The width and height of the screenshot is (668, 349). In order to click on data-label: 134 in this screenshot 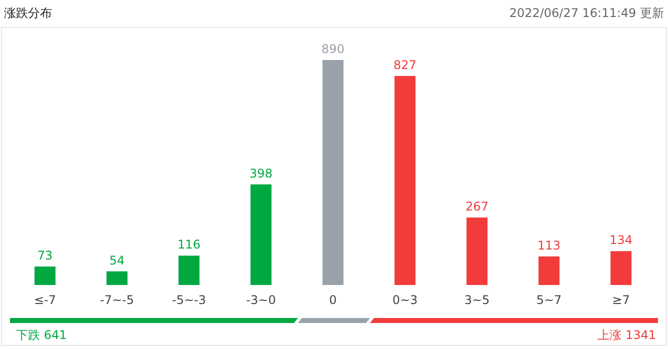, I will do `click(621, 240)`.